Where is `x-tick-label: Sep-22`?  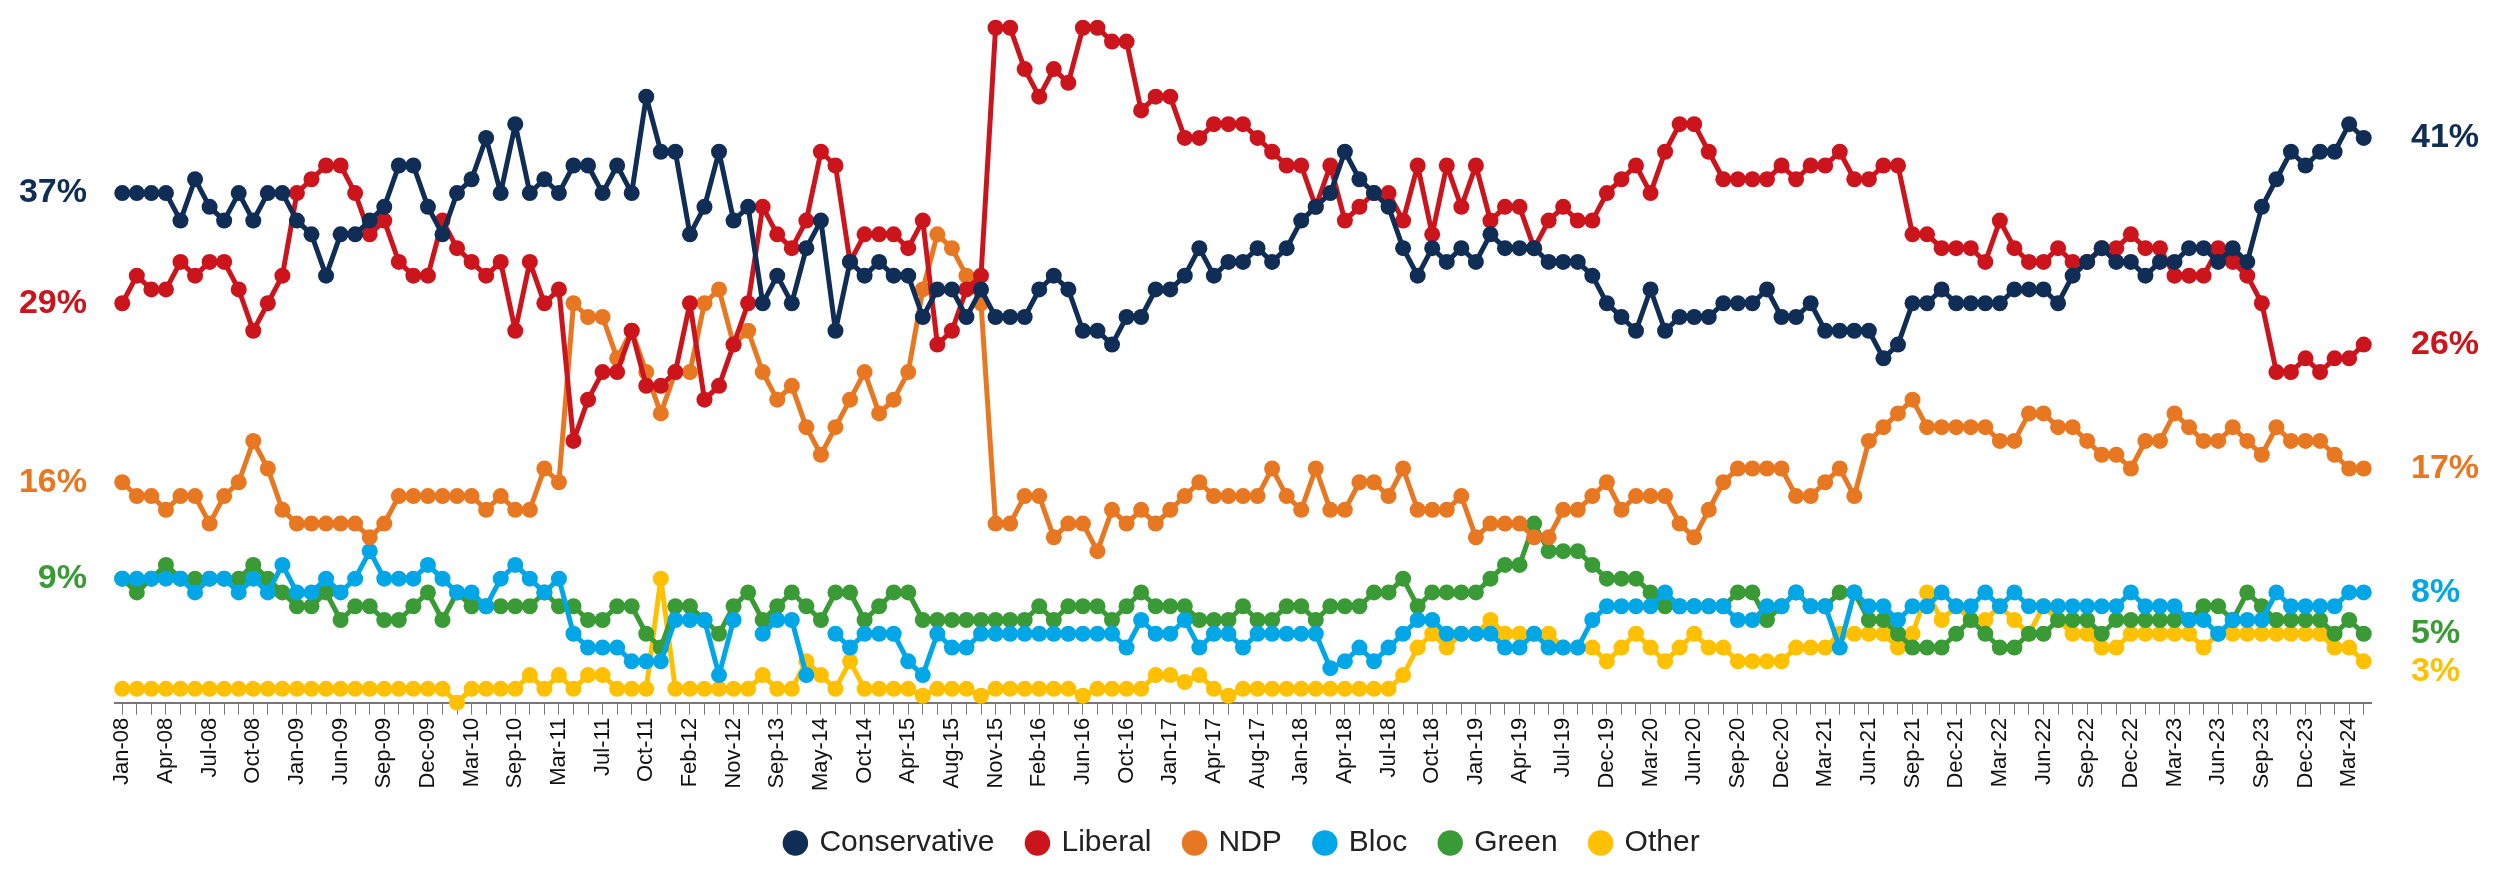
x-tick-label: Sep-22 is located at coordinates (2086, 753).